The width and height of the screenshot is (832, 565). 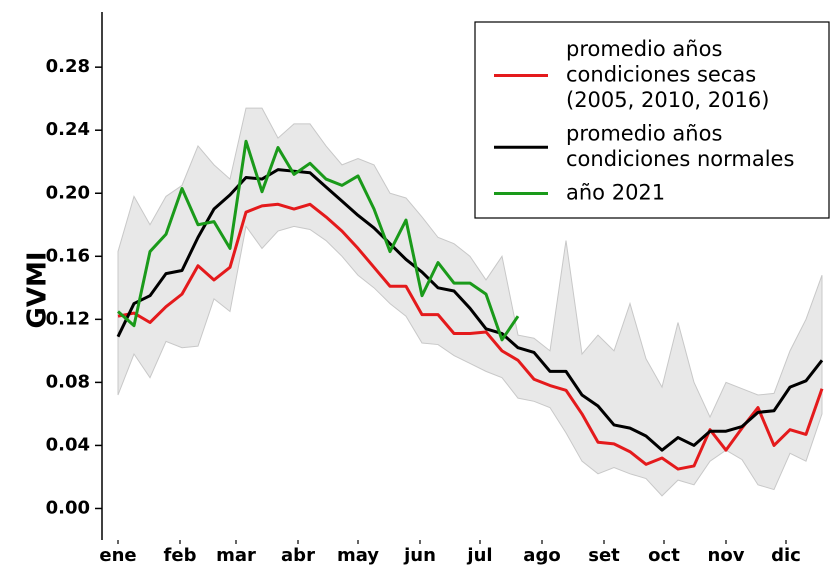 I want to click on legend-label: año 2021, so click(x=615, y=193).